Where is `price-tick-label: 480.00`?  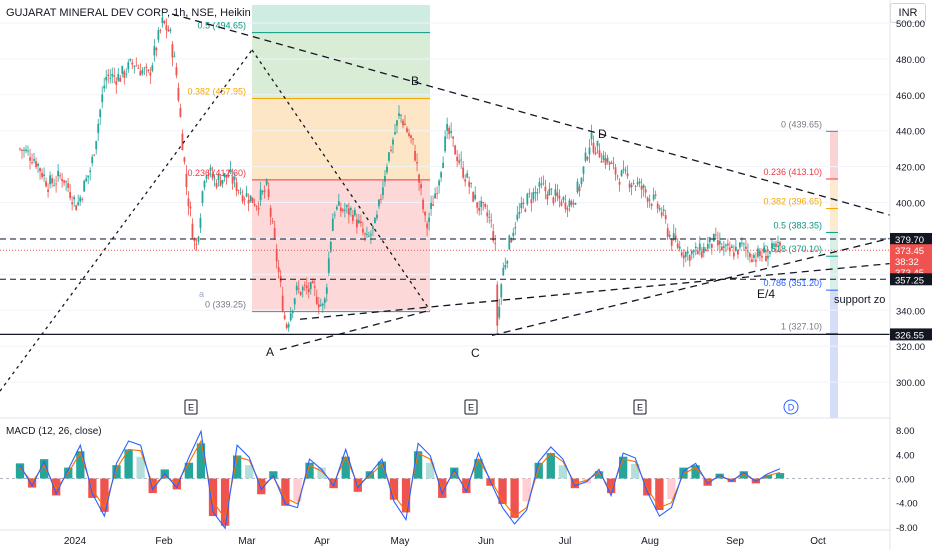 price-tick-label: 480.00 is located at coordinates (910, 60).